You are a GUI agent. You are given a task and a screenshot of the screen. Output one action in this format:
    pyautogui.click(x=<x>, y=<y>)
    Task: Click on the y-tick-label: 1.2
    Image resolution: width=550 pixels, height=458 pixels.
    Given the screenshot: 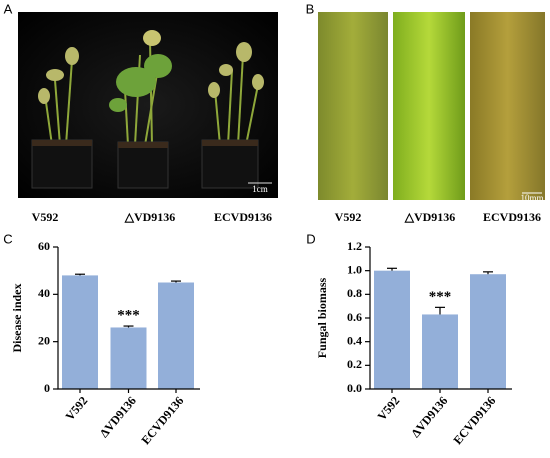 What is the action you would take?
    pyautogui.click(x=354, y=246)
    